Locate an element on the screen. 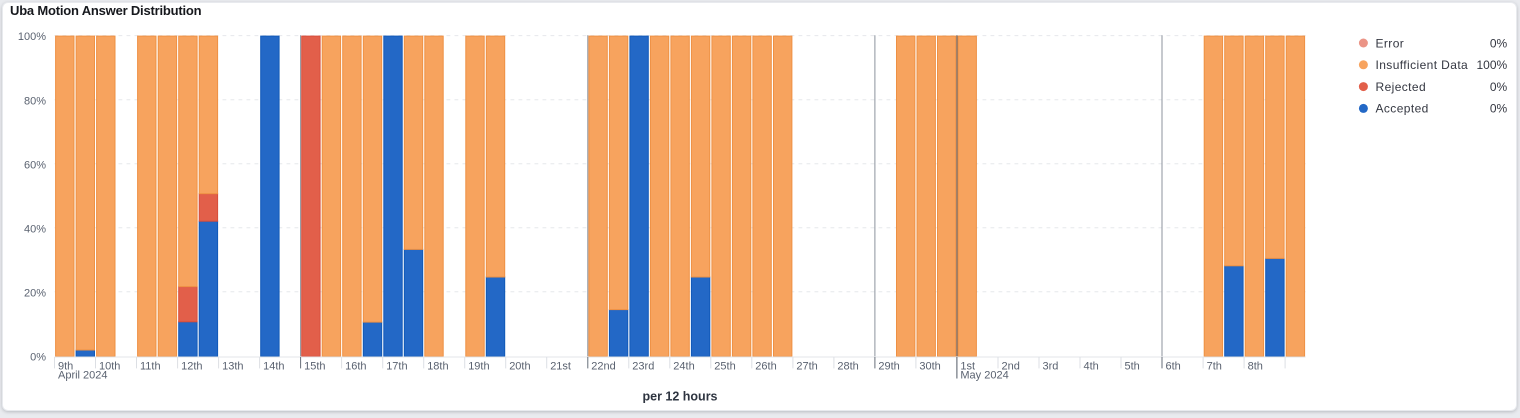 The height and width of the screenshot is (418, 1520). svg-text: 17th is located at coordinates (396, 366).